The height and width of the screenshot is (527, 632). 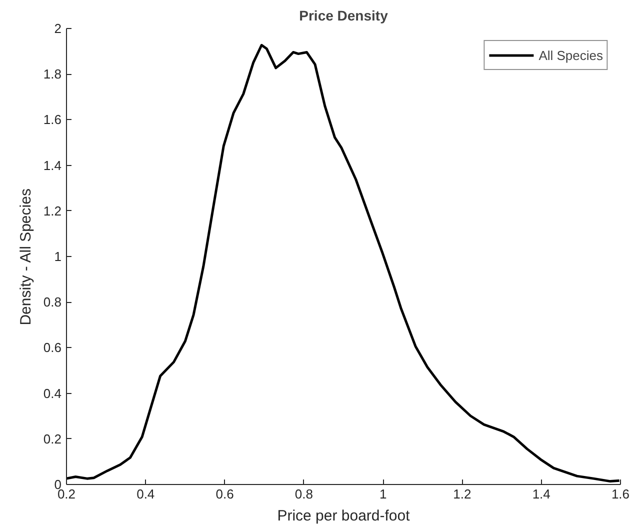 What do you see at coordinates (52, 210) in the screenshot?
I see `y-tick-label: 1.2` at bounding box center [52, 210].